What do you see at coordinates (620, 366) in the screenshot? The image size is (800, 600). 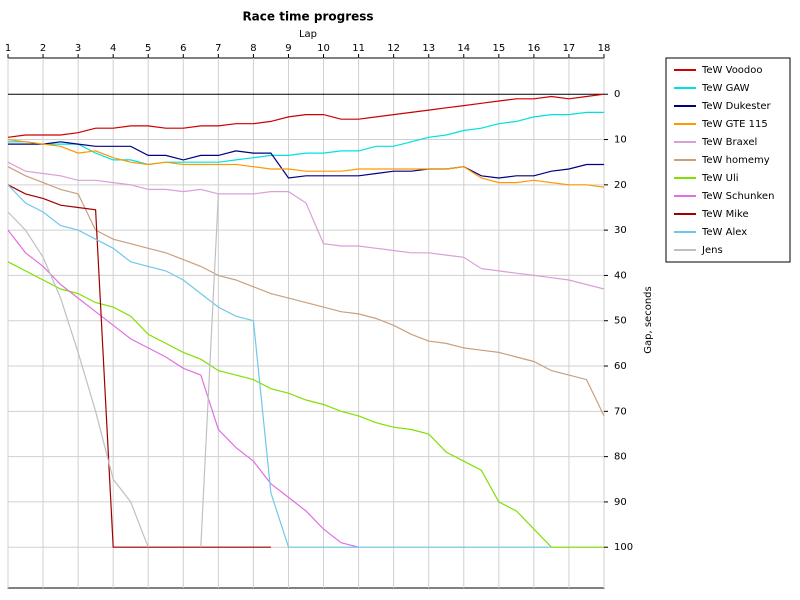 I see `y-tick-label: 60` at bounding box center [620, 366].